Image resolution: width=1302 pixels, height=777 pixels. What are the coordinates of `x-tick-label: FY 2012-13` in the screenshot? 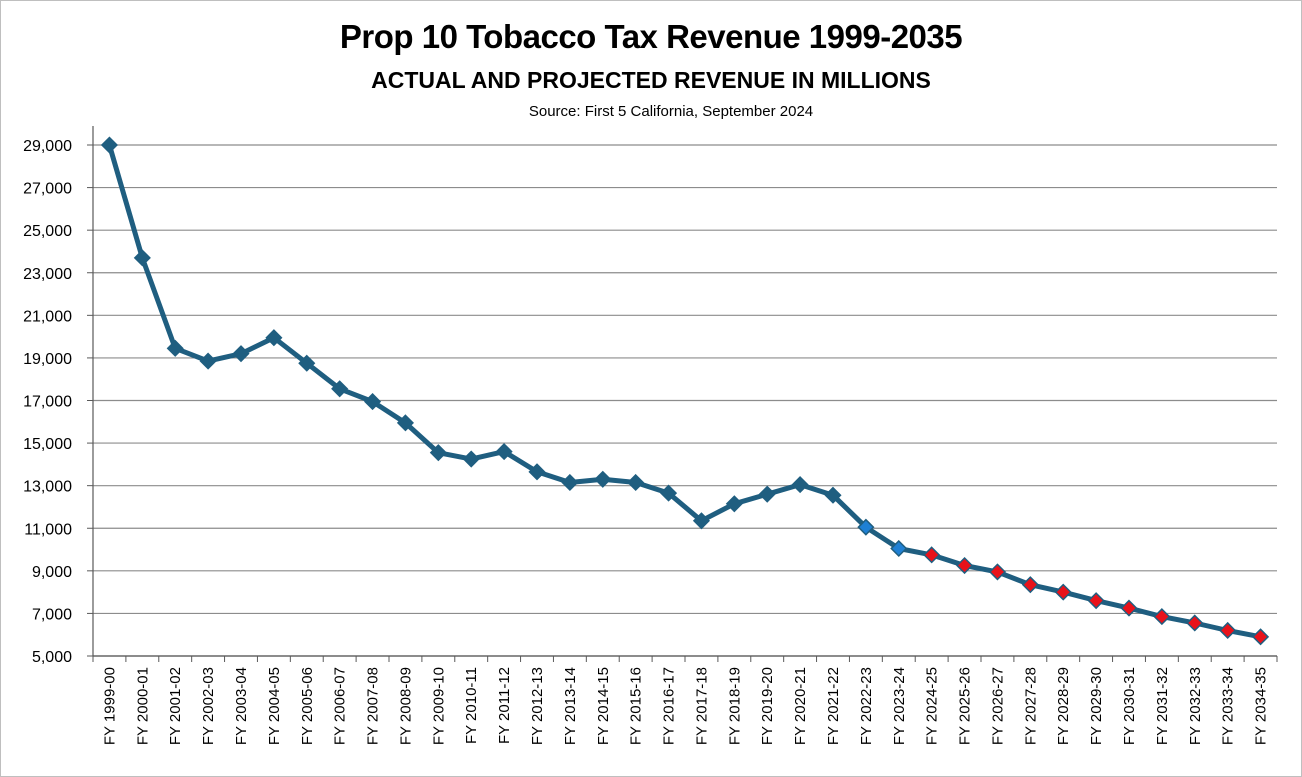 It's located at (537, 706).